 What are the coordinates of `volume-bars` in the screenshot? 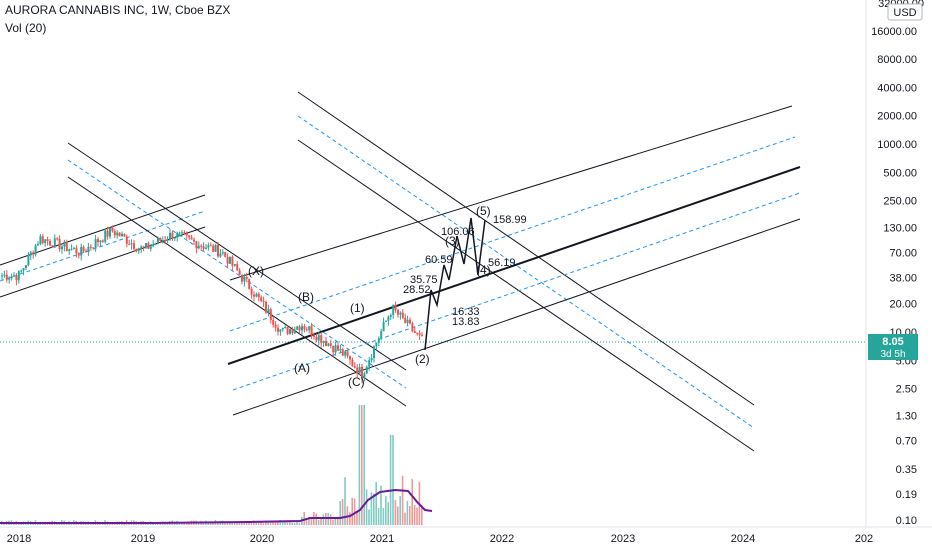 It's located at (212, 465).